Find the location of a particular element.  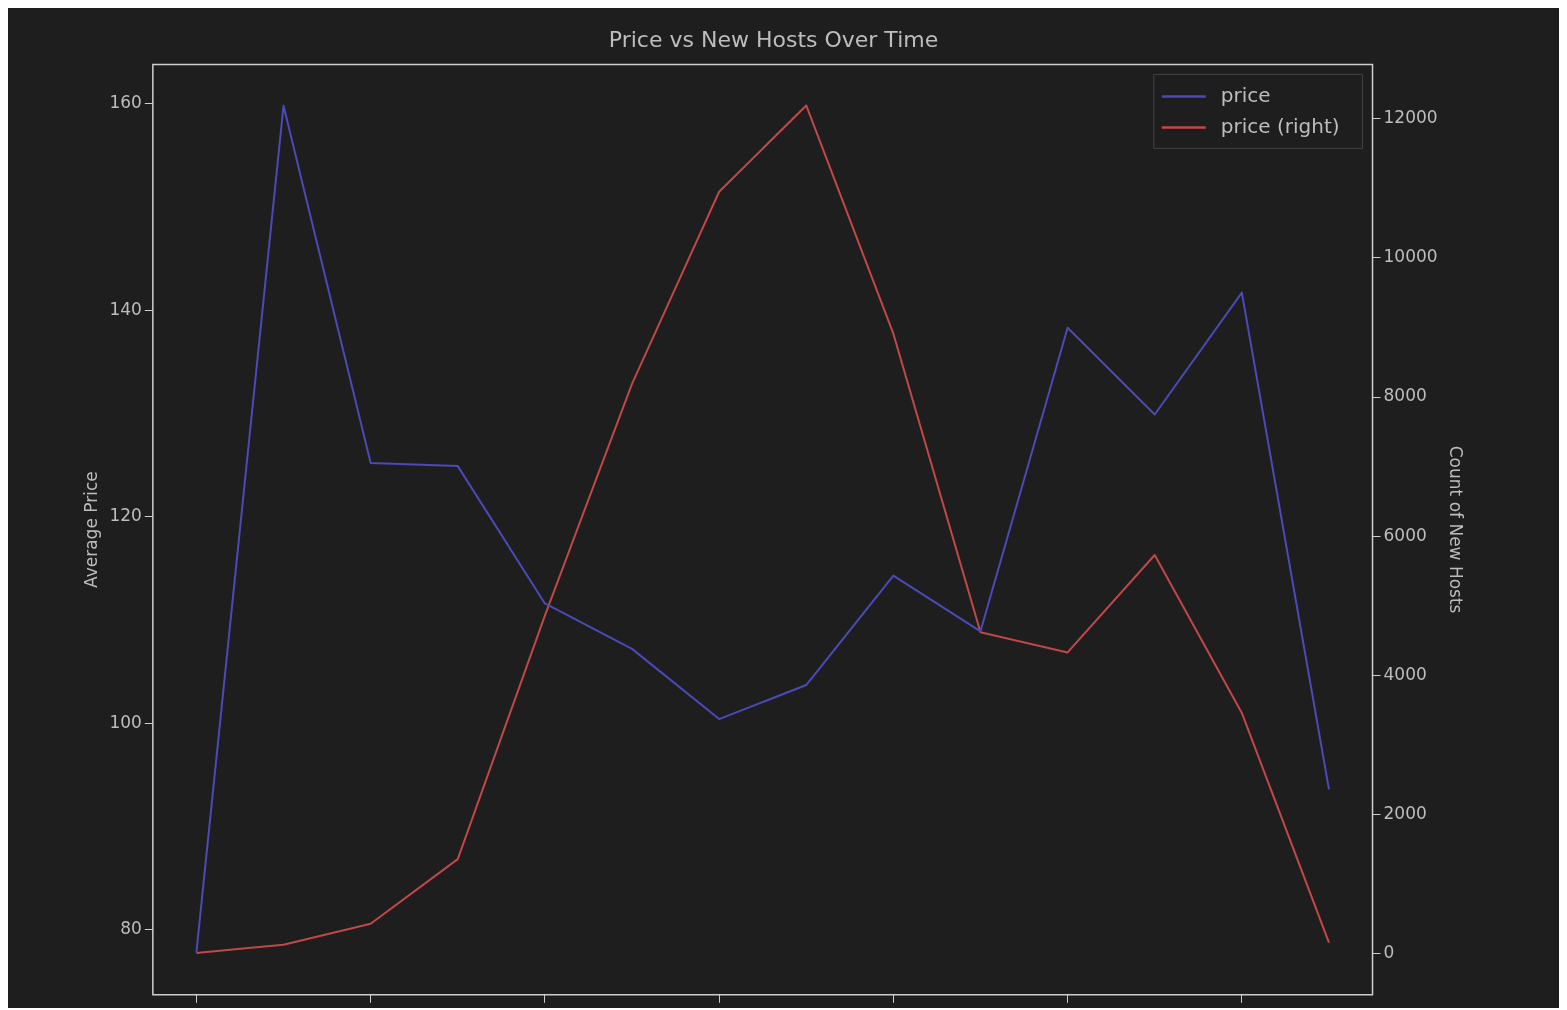

y-tick-label: 100 is located at coordinates (125, 721).